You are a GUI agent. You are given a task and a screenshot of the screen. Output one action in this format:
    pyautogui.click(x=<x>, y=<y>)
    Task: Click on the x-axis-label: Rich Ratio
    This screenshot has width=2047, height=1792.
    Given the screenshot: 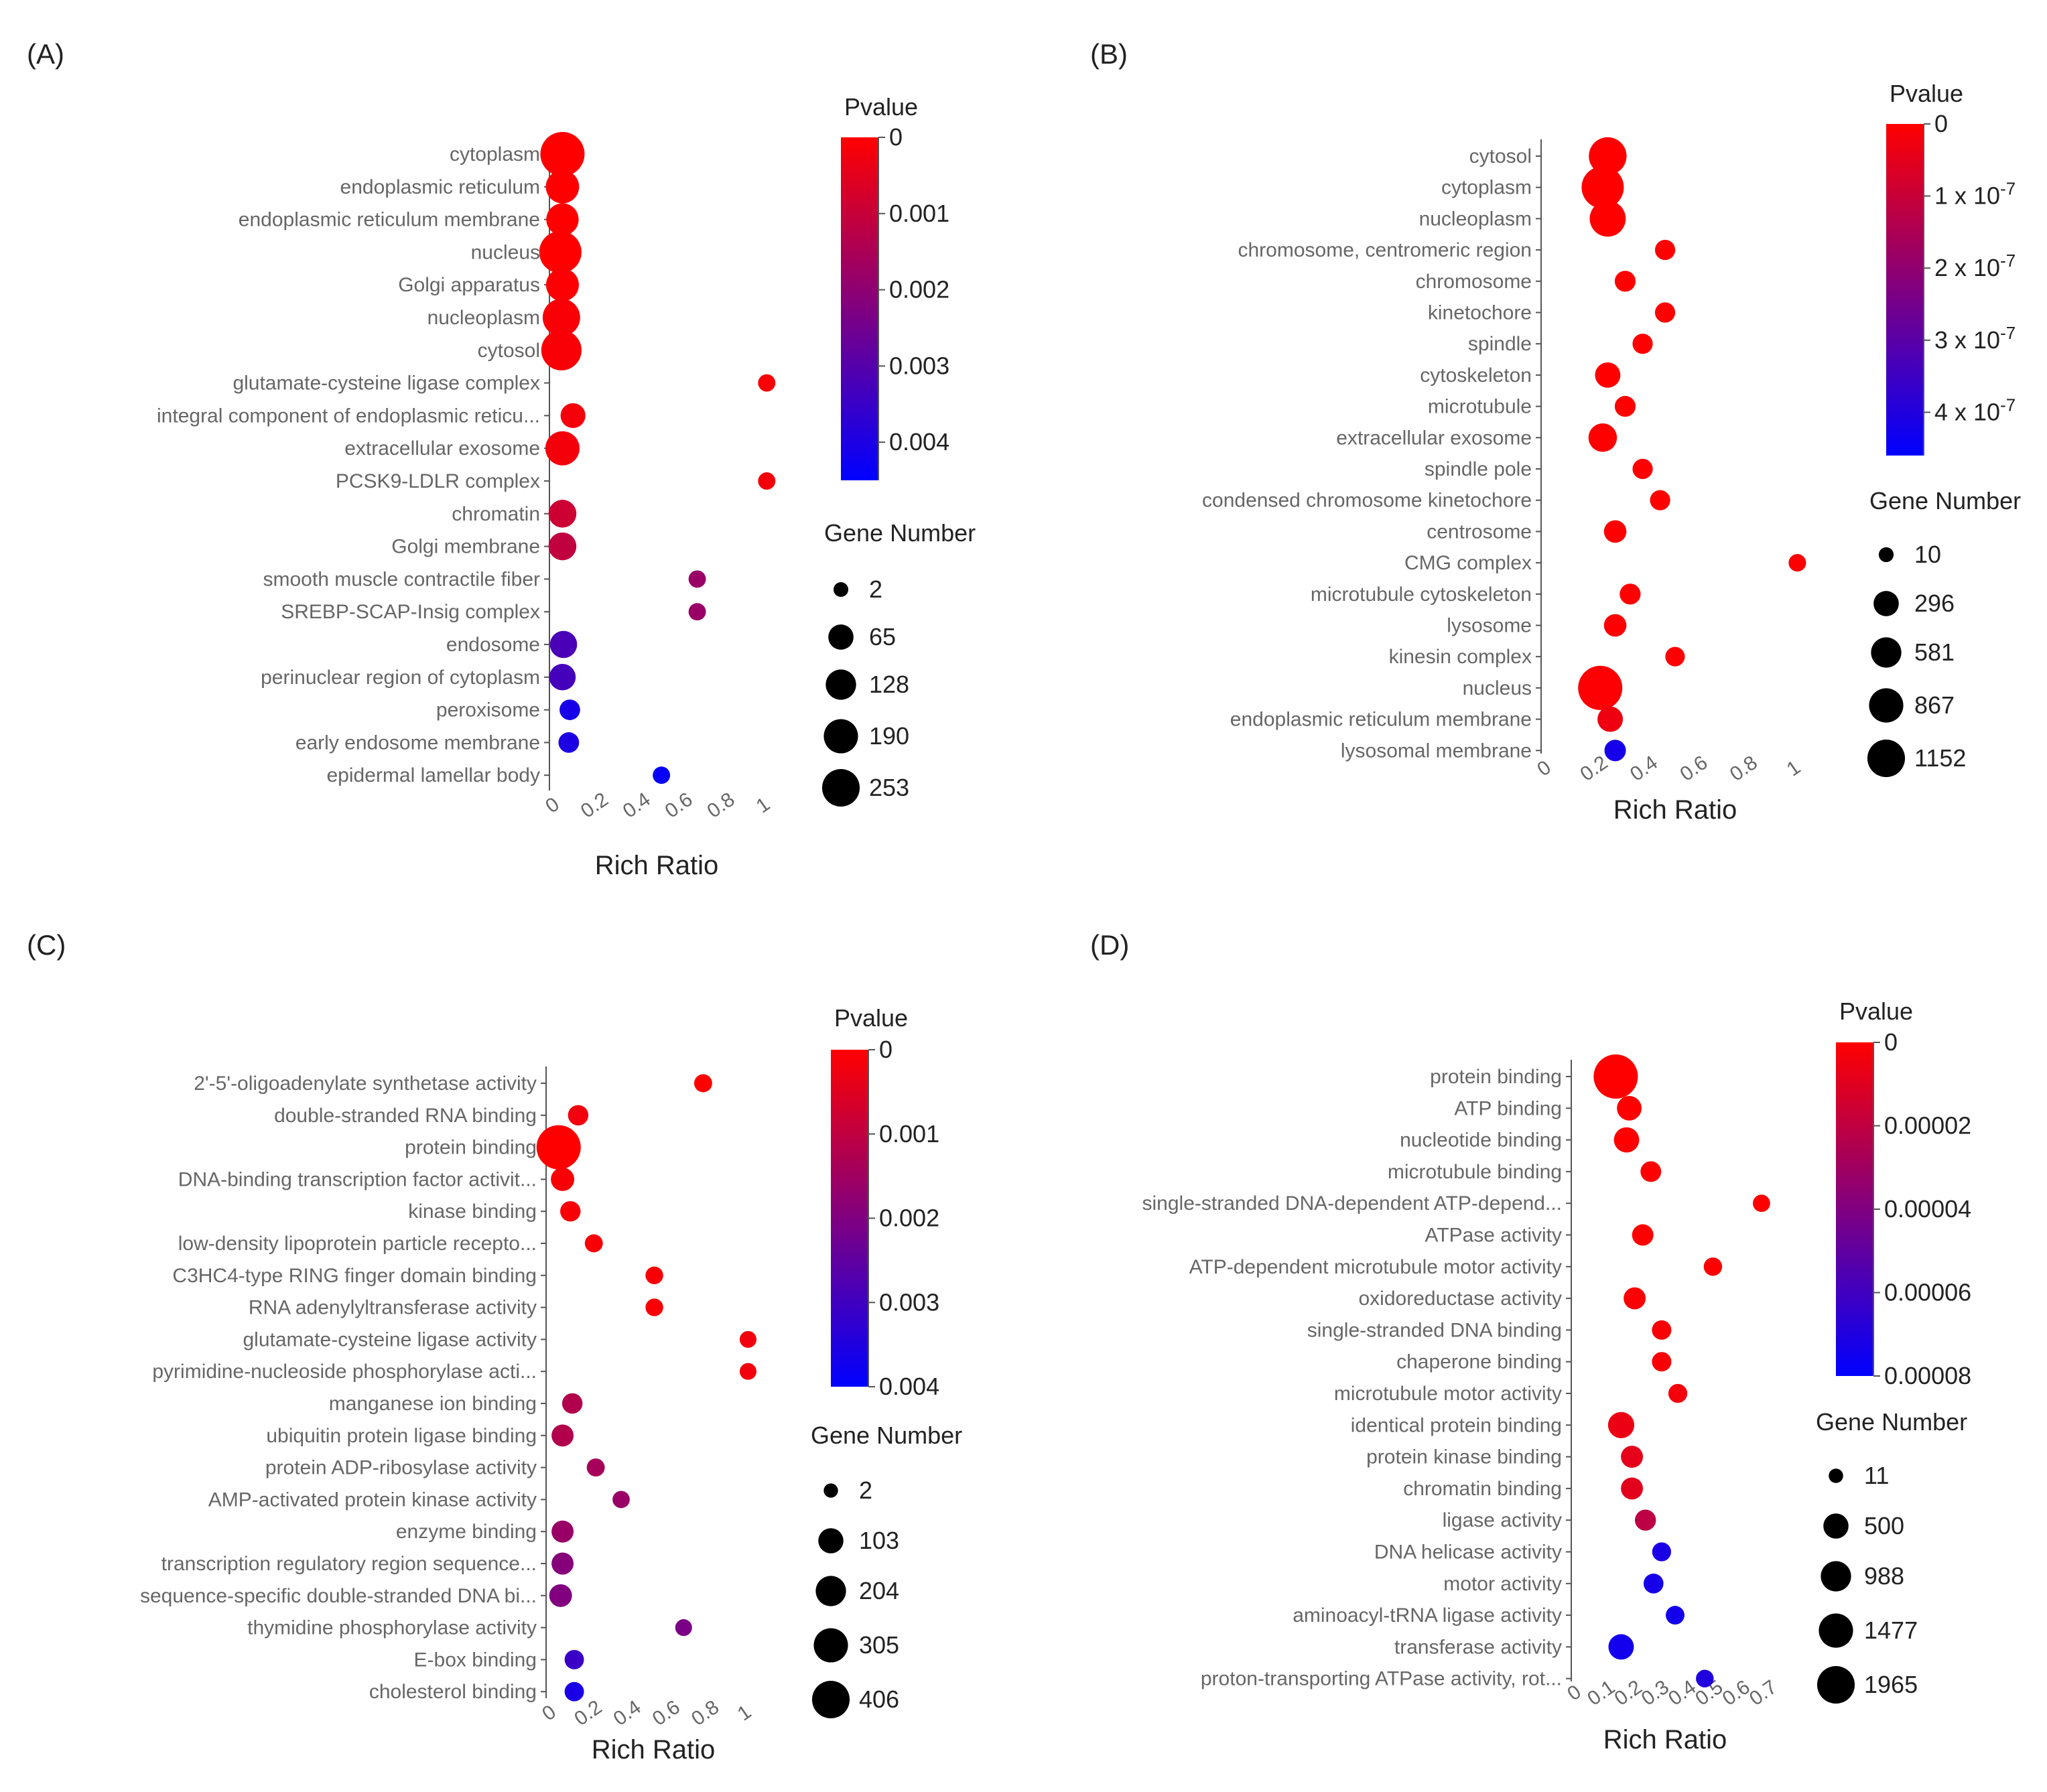 What is the action you would take?
    pyautogui.click(x=1665, y=1739)
    